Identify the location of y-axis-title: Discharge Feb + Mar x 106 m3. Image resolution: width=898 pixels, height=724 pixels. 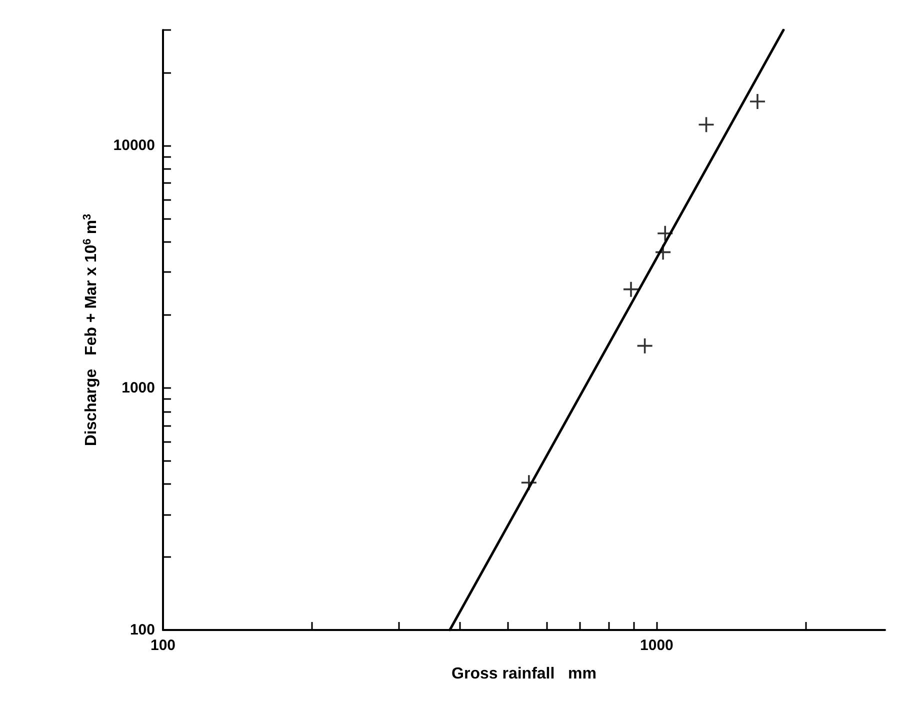
(91, 330).